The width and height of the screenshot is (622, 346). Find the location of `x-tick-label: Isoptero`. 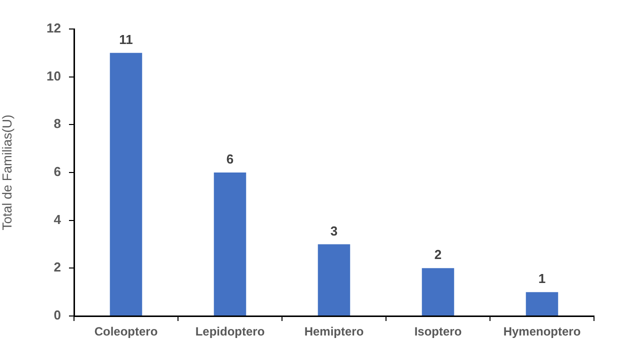

x-tick-label: Isoptero is located at coordinates (438, 331).